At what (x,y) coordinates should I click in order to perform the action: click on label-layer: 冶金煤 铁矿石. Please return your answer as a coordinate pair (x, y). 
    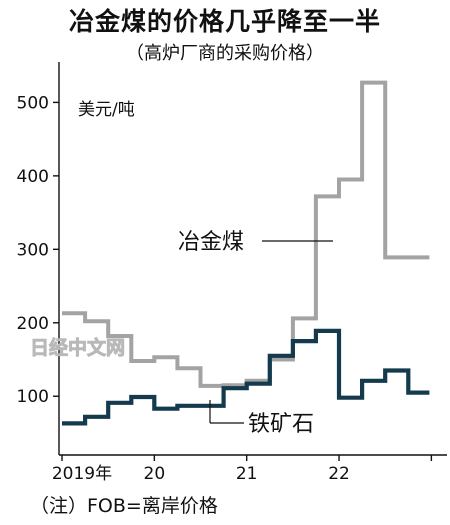
    Looking at the image, I should click on (255, 333).